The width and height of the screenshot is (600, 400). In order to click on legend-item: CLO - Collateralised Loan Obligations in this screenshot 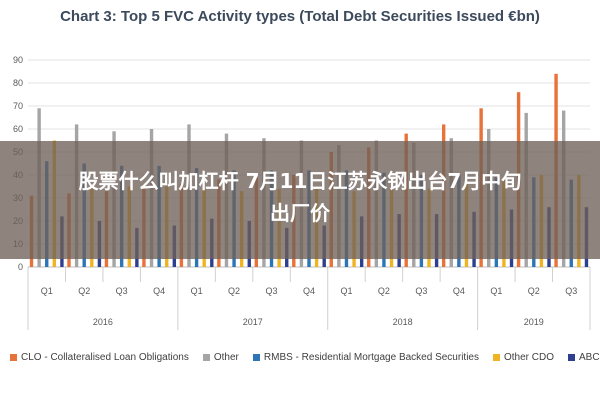, I will do `click(99, 357)`.